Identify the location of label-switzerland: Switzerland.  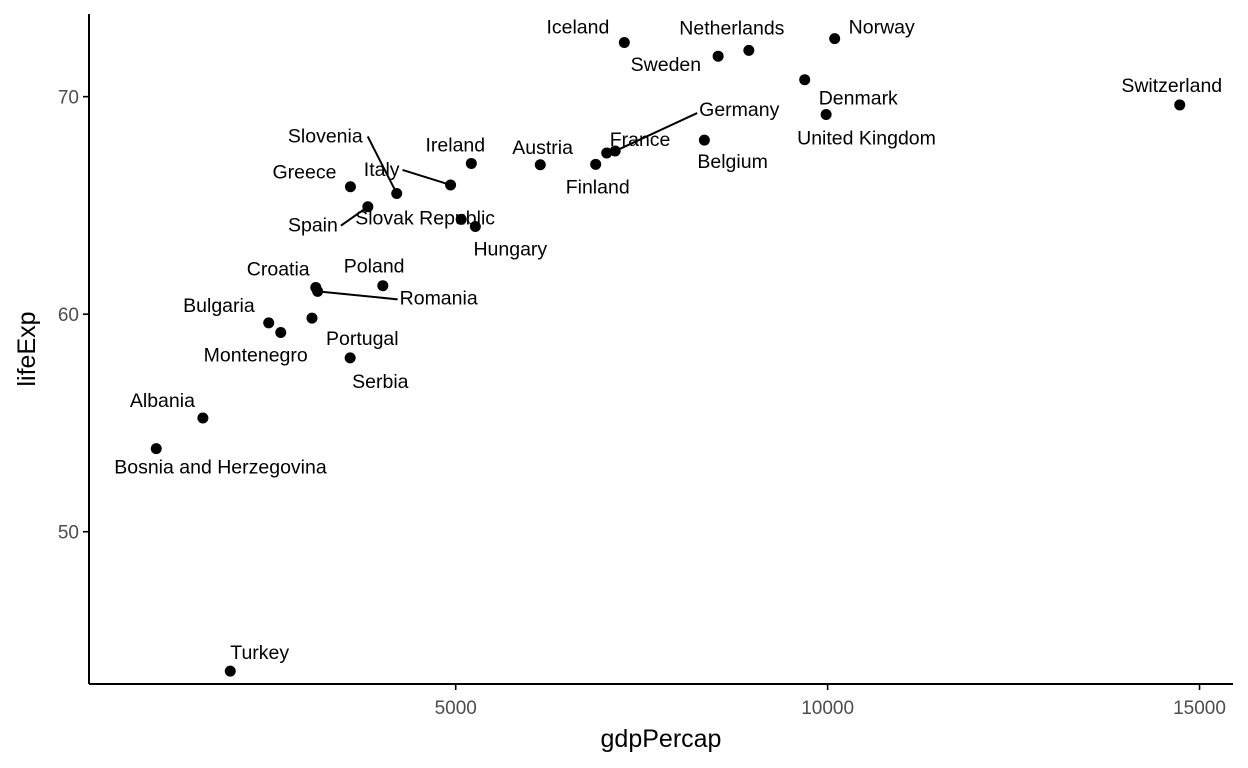
(1171, 86).